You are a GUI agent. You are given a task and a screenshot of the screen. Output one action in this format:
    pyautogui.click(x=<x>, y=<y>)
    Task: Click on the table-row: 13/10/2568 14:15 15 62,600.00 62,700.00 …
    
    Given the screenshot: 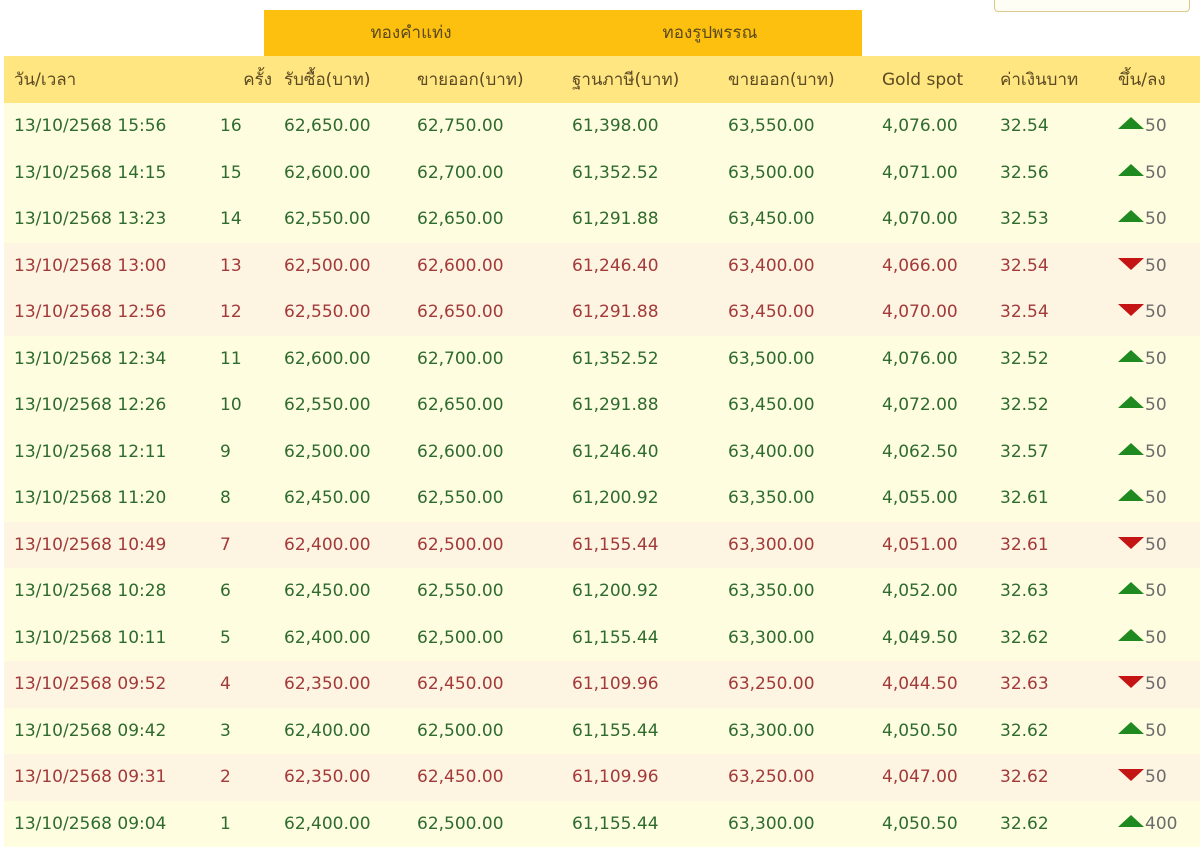 What is the action you would take?
    pyautogui.click(x=602, y=172)
    